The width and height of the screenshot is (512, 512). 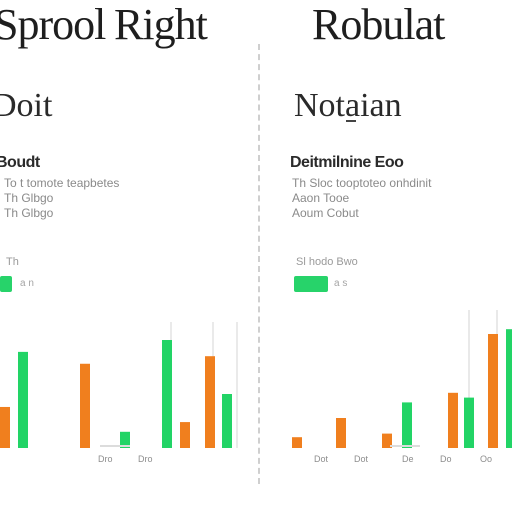 I want to click on right-status-caption: a s, so click(x=341, y=283).